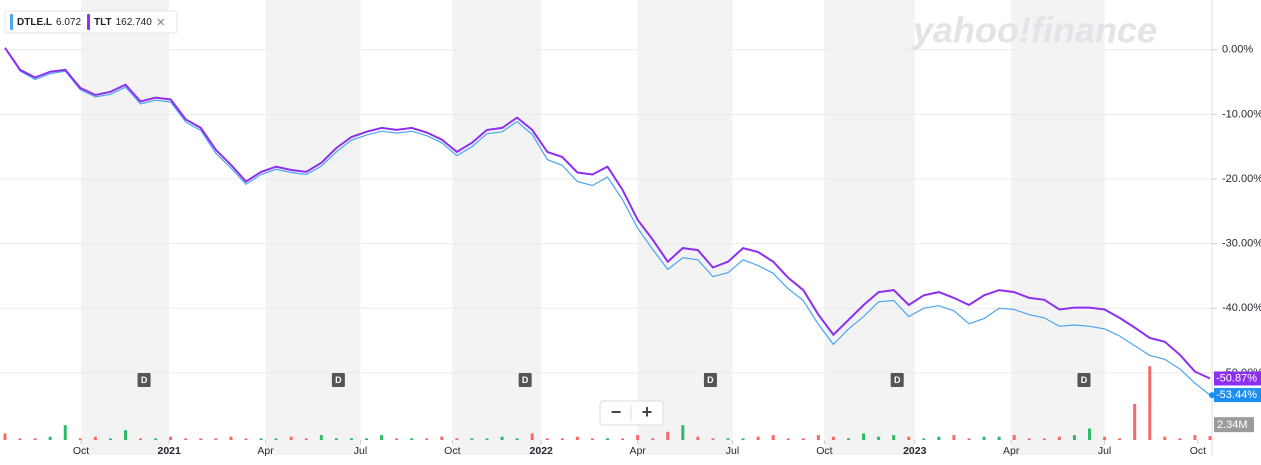 The height and width of the screenshot is (465, 1261). I want to click on x-tick-label: Jul, so click(1104, 451).